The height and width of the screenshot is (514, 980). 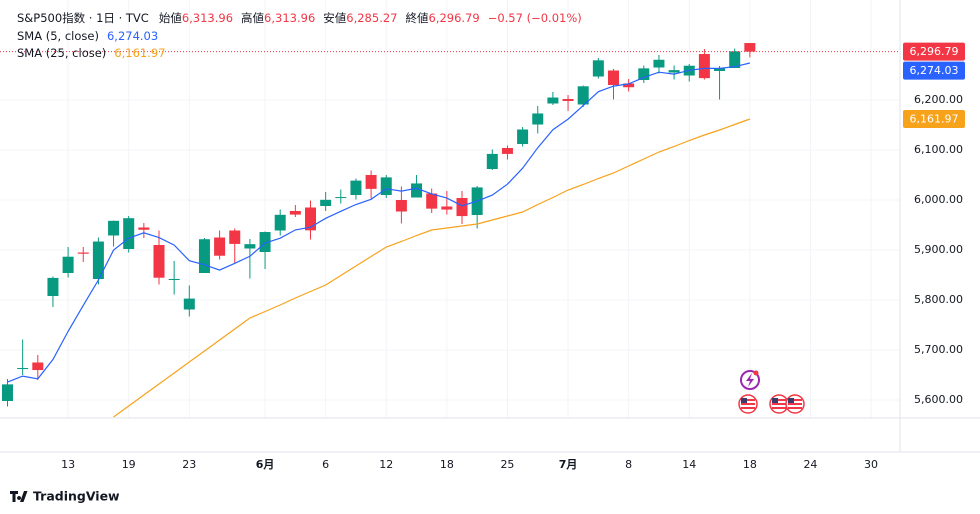 What do you see at coordinates (325, 464) in the screenshot?
I see `x-tick-label: 6` at bounding box center [325, 464].